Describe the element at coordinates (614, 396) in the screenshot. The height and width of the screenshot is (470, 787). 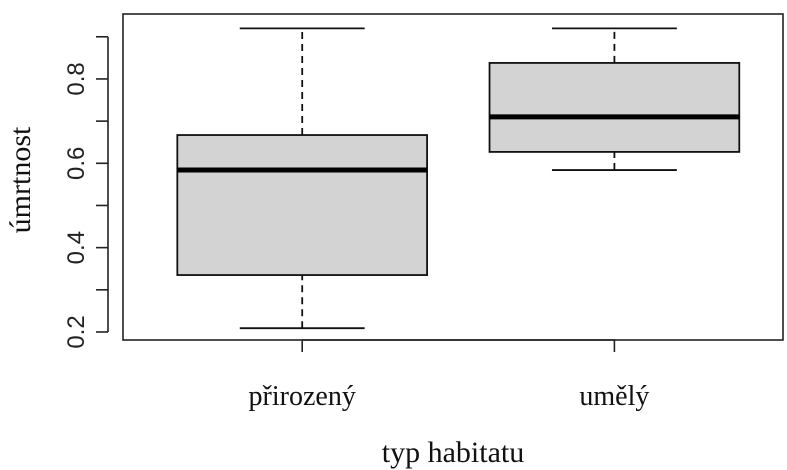
I see `x-tick-label: umělý` at that location.